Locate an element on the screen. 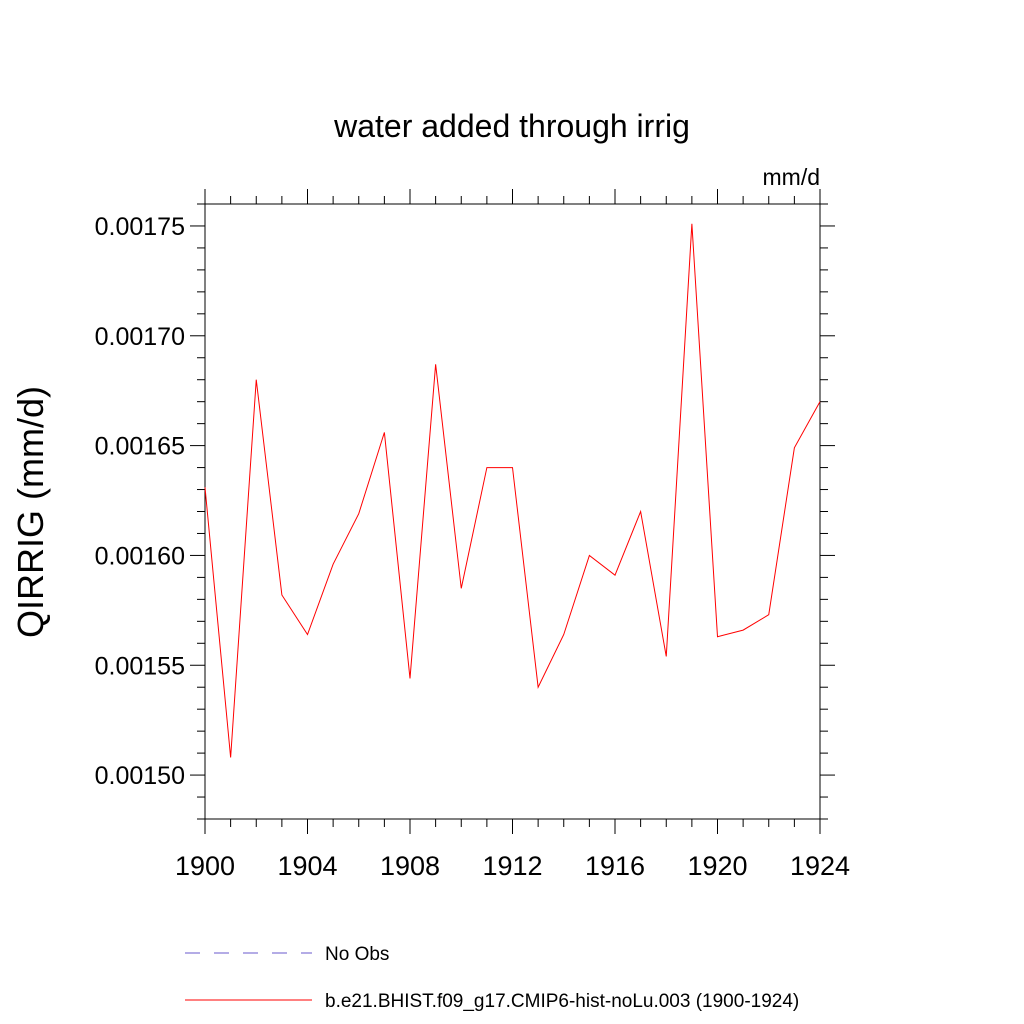 This screenshot has height=1024, width=1024. y-tick-label: 0.00160 is located at coordinates (140, 556).